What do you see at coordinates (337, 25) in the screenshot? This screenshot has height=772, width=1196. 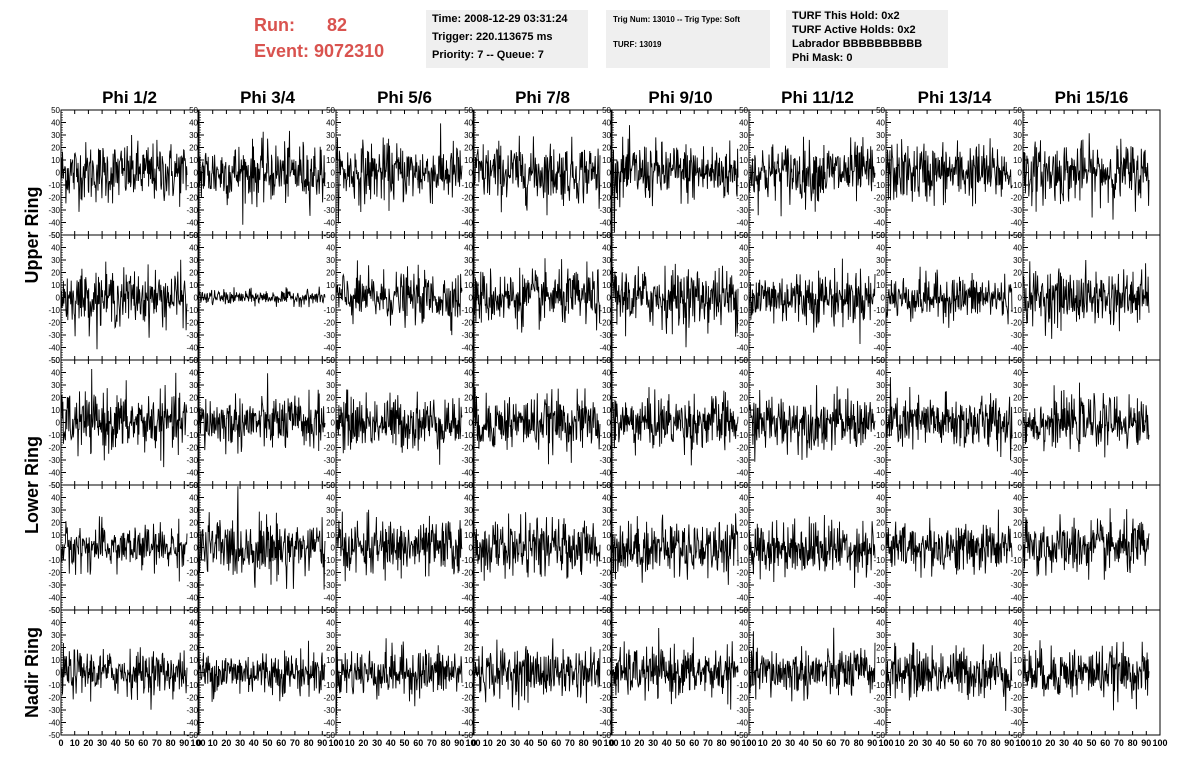 I see `run-value: 82` at bounding box center [337, 25].